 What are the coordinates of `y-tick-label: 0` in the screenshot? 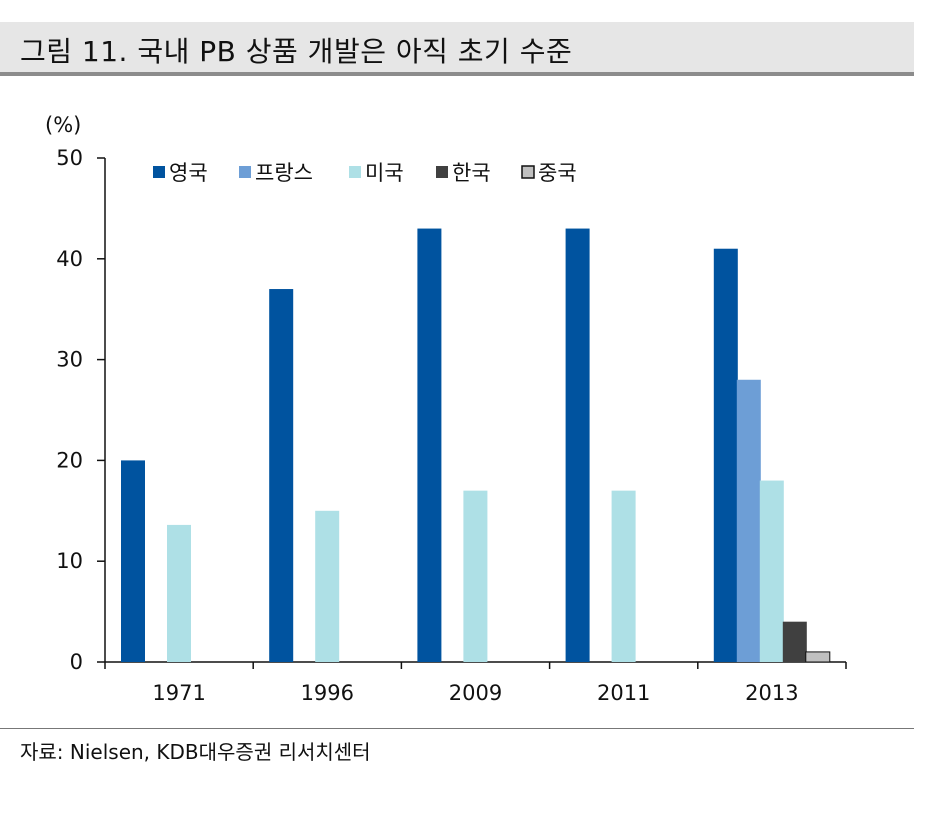 It's located at (76, 662).